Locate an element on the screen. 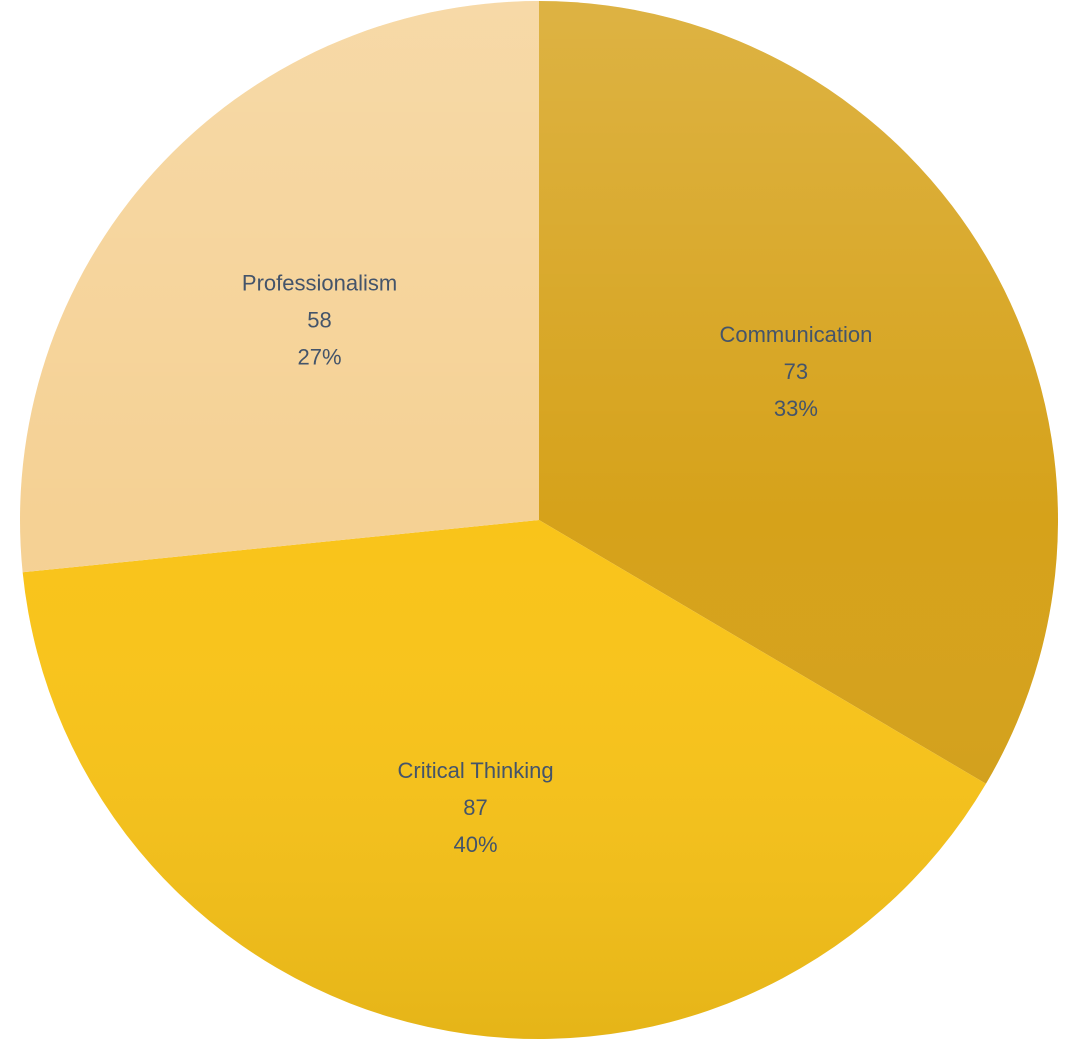 This screenshot has width=1066, height=1041. slice-label: Communication is located at coordinates (795, 334).